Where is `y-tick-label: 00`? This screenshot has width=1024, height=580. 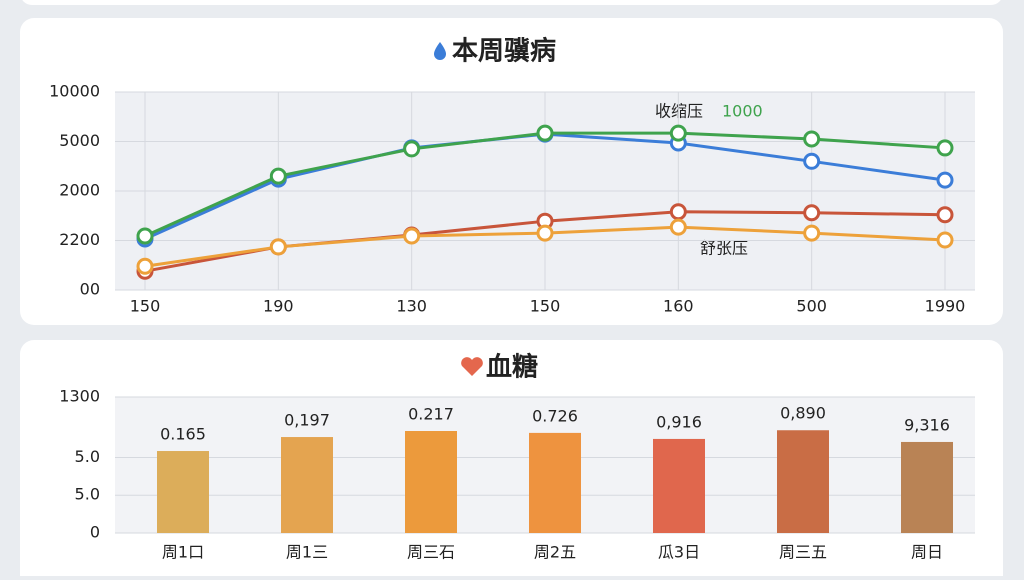
y-tick-label: 00 is located at coordinates (90, 289).